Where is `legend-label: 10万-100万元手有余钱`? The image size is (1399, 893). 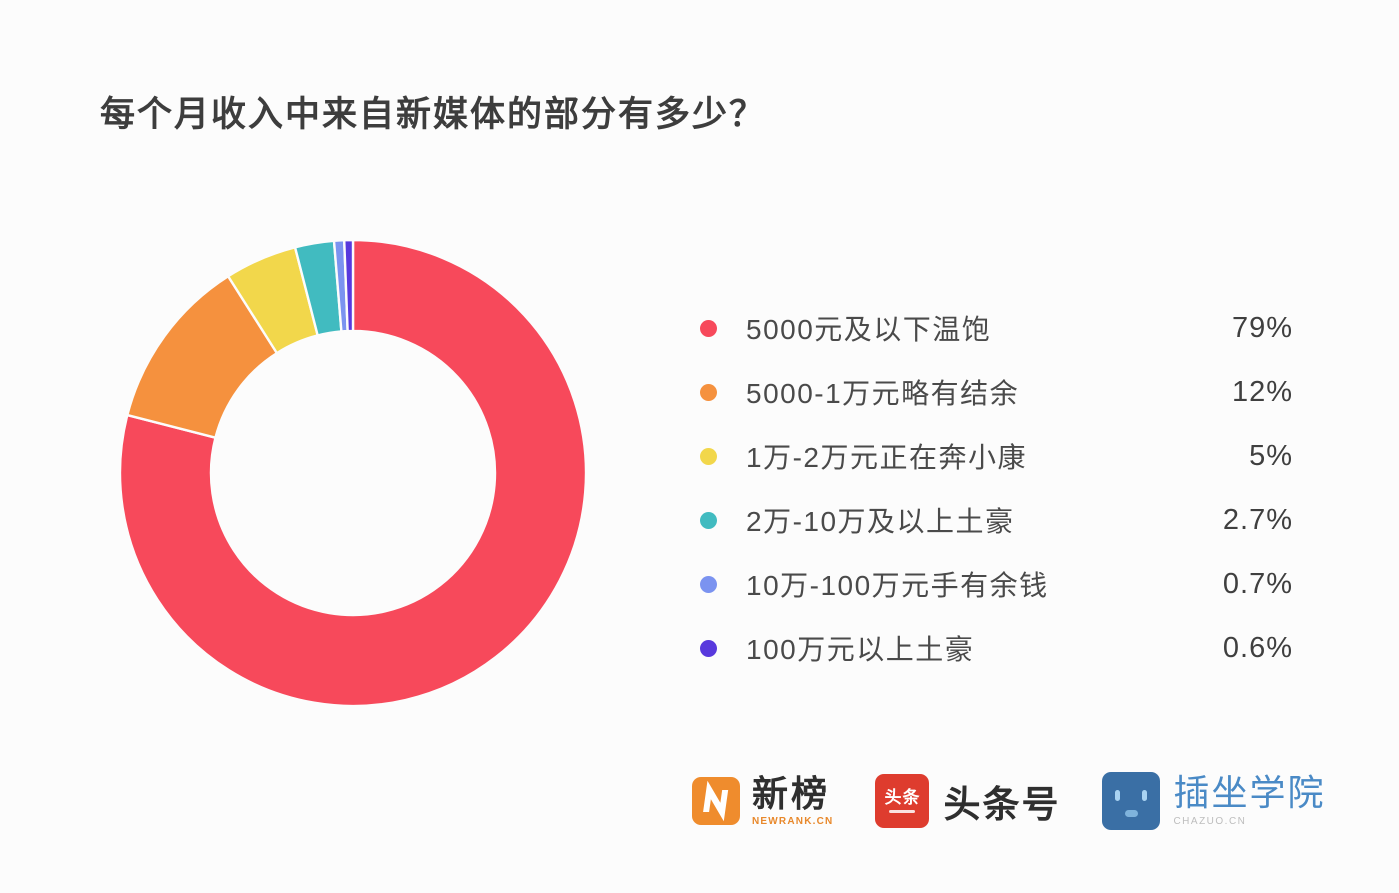
legend-label: 10万-100万元手有余钱 is located at coordinates (897, 585).